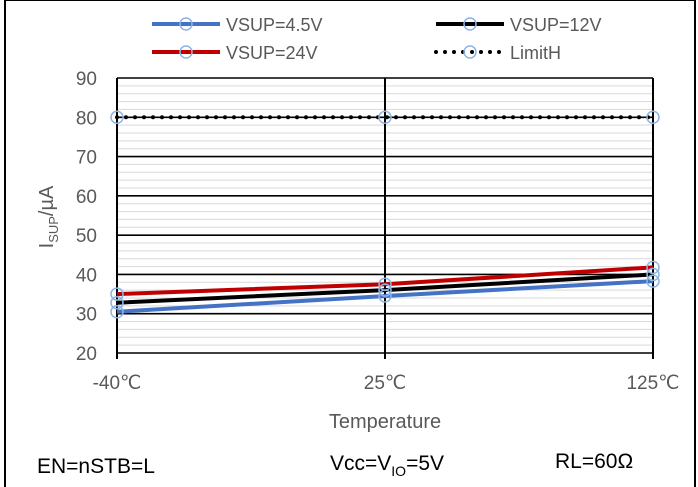 The width and height of the screenshot is (698, 487). I want to click on note-vcc: Vcc=VIO=5V, so click(387, 465).